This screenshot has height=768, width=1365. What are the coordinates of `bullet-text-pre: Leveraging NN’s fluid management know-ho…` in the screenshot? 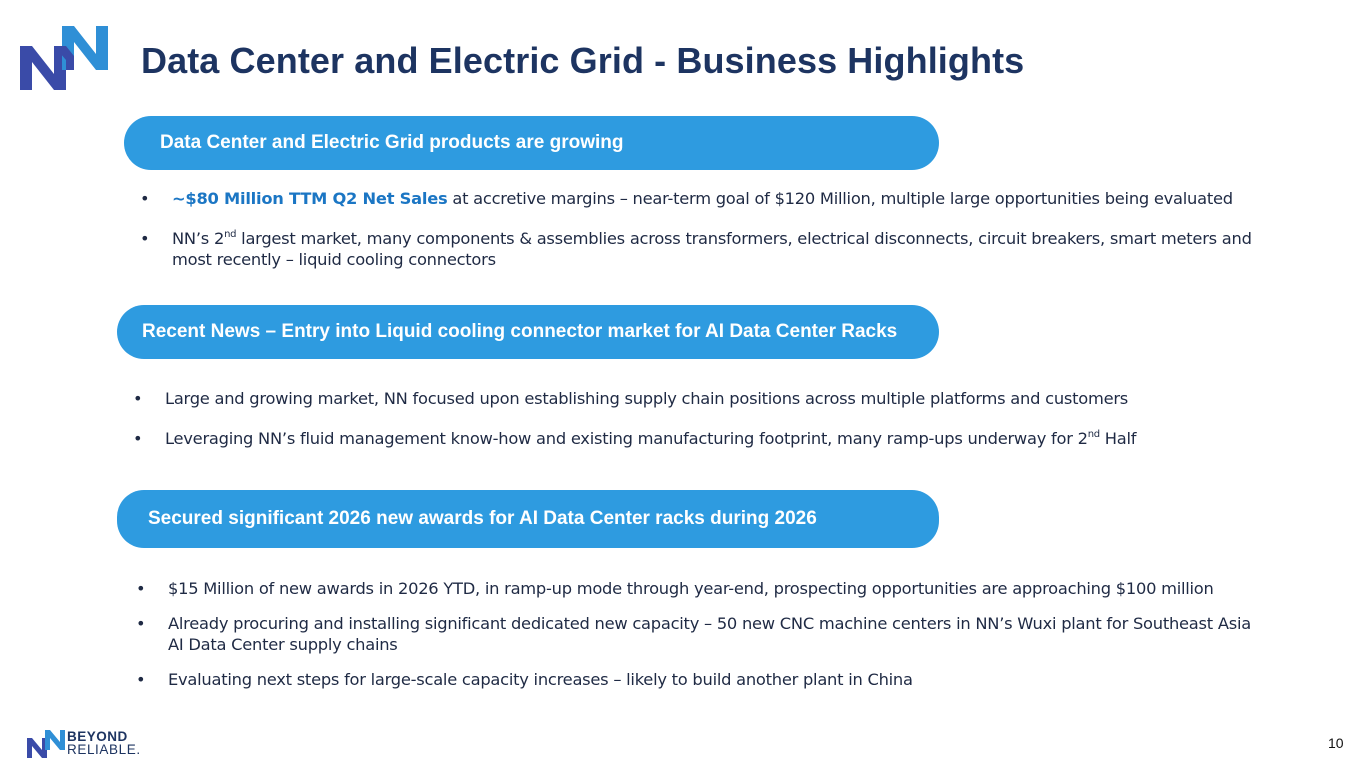 It's located at (626, 438).